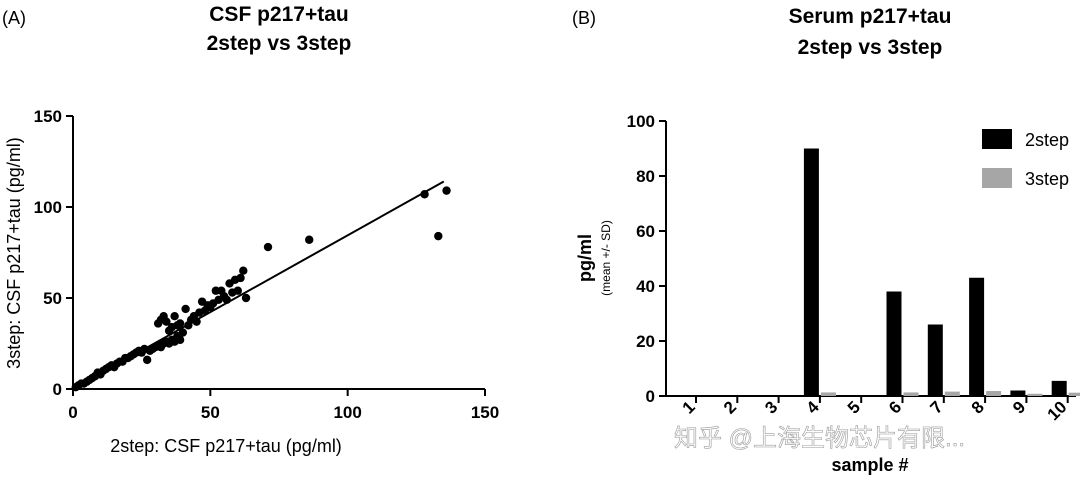 The image size is (1080, 478). Describe the element at coordinates (226, 446) in the screenshot. I see `panel-a-x-axis-label: 2step: CSF p217+tau (pg/ml)` at that location.